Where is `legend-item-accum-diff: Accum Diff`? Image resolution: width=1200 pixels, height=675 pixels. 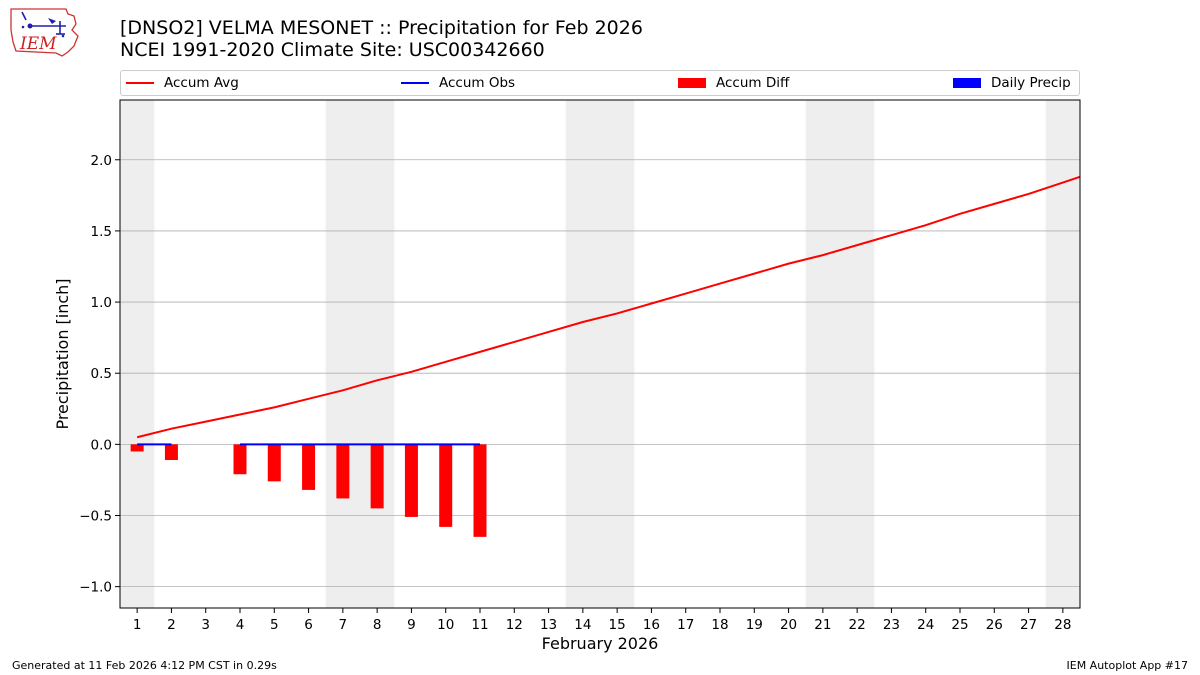
legend-item-accum-diff: Accum Diff is located at coordinates (733, 83).